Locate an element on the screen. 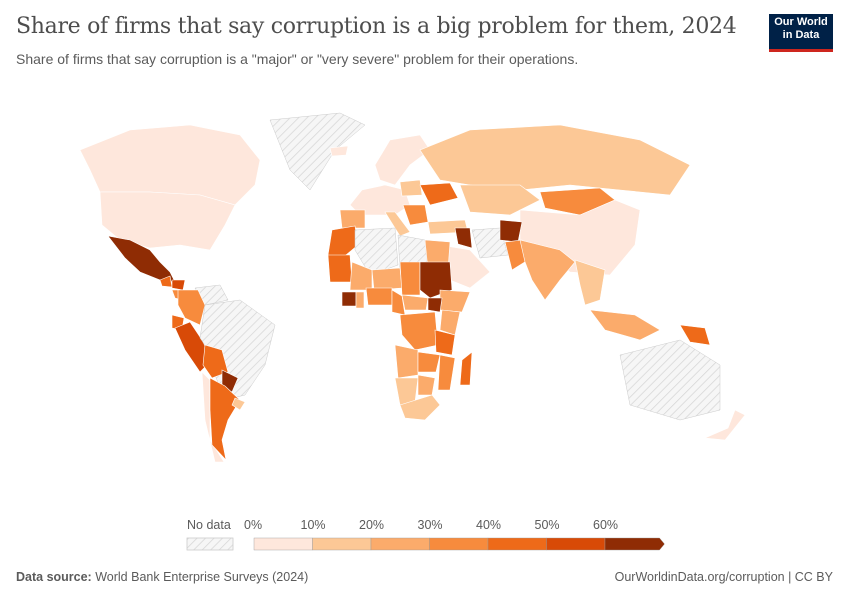  country-australia is located at coordinates (670, 380).